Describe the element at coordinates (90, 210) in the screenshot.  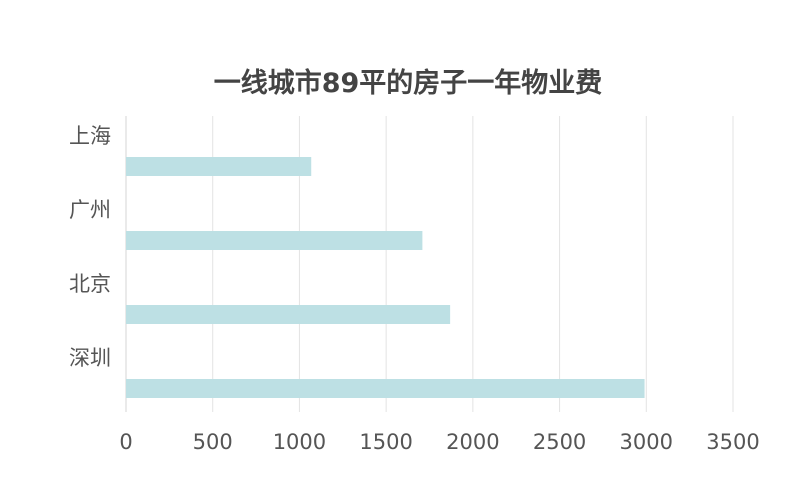
I see `category-label: 广州` at that location.